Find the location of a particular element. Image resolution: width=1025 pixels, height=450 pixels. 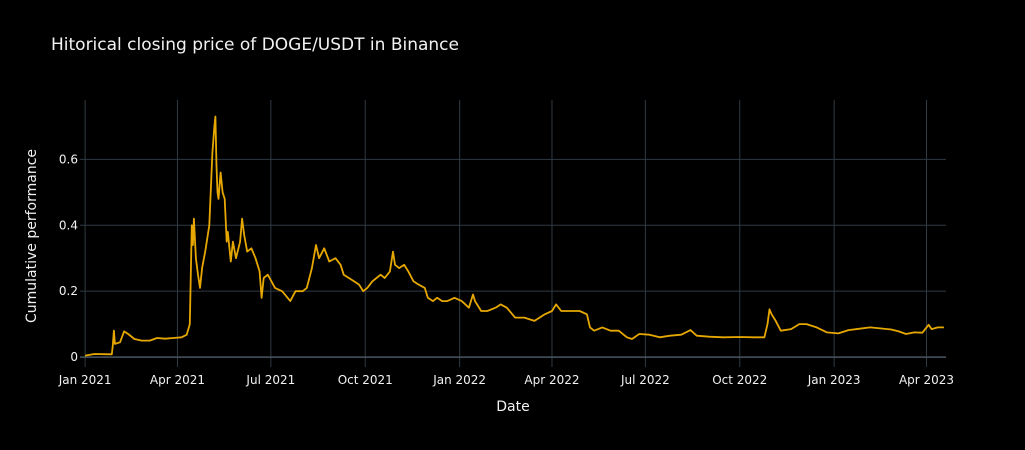

y-axis-title: Cumulative performance is located at coordinates (32, 236).